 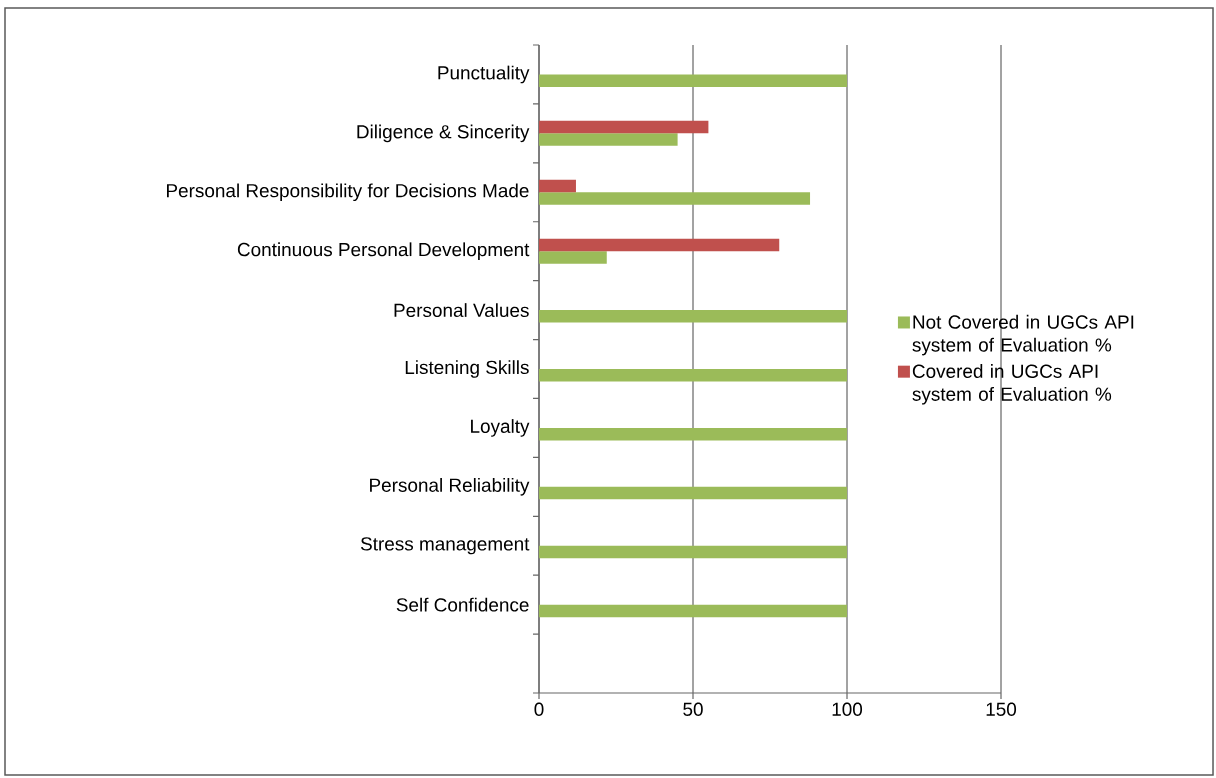 I want to click on y-tick-label: Loyalty, so click(x=500, y=428).